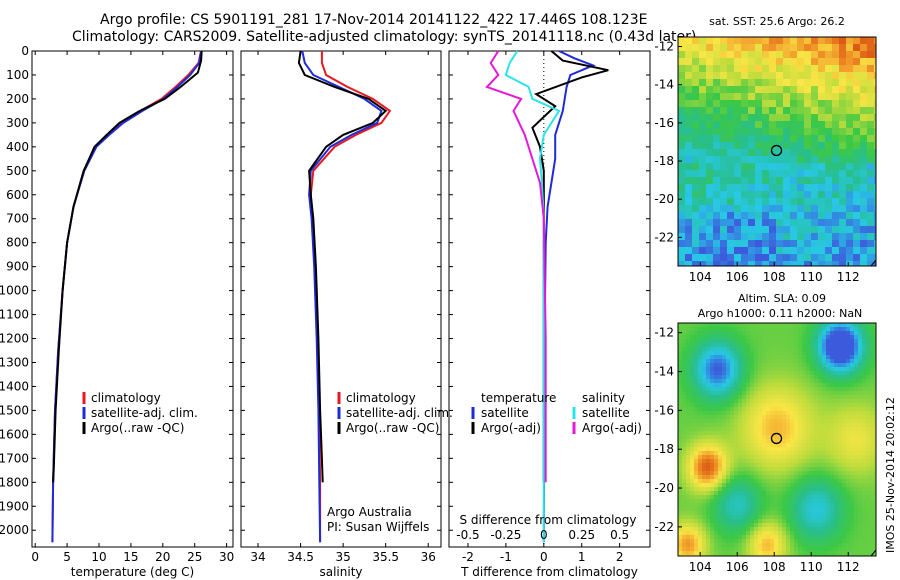  I want to click on y-tick-label: -12, so click(664, 47).